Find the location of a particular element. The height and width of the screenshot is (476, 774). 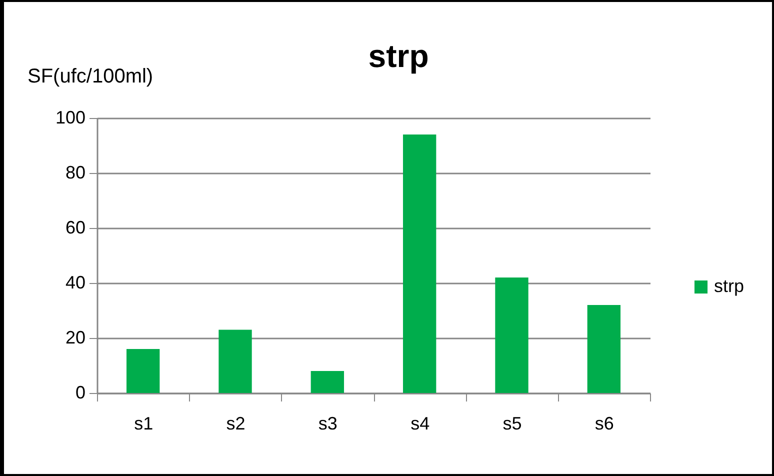

legend-label: strp is located at coordinates (729, 286).